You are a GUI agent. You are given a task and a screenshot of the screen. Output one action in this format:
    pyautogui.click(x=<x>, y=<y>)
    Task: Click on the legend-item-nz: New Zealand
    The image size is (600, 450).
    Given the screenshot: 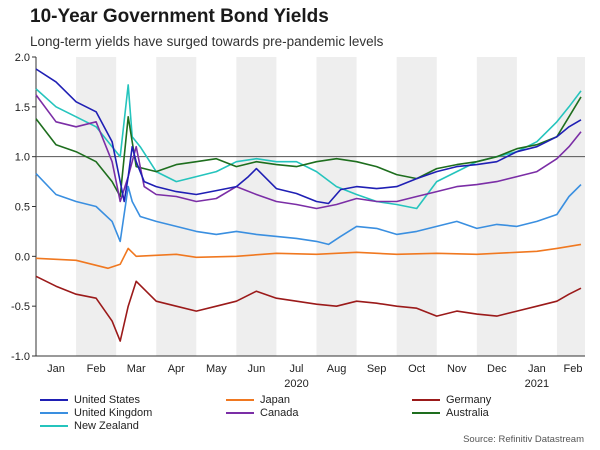 What is the action you would take?
    pyautogui.click(x=89, y=426)
    